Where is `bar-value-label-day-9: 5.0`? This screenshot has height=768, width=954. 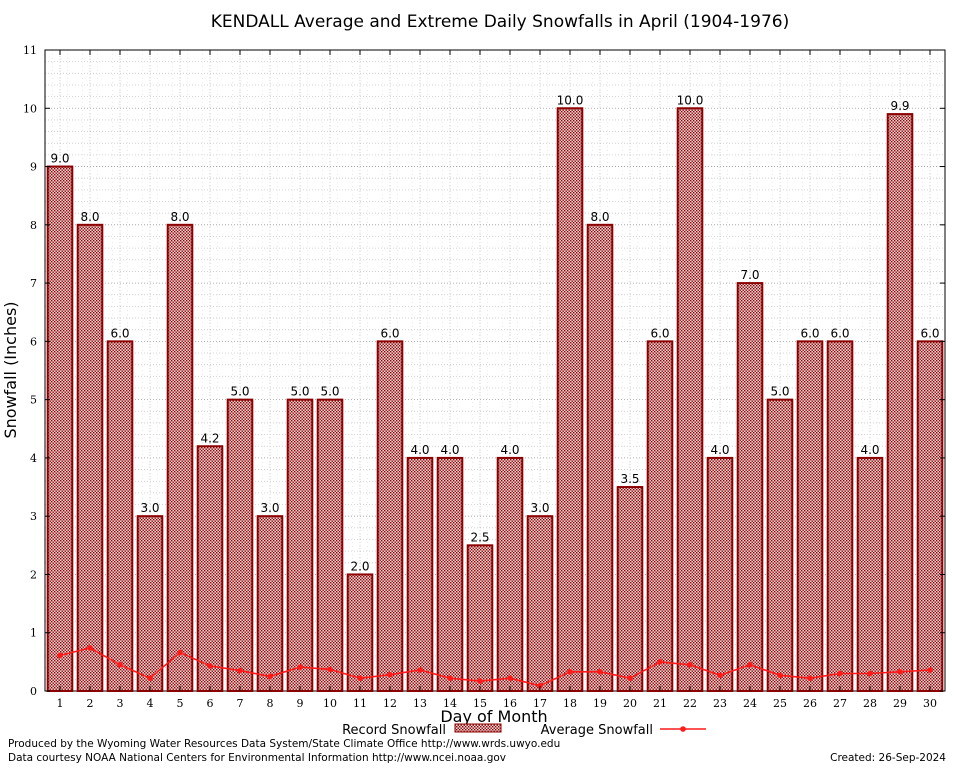
bar-value-label-day-9: 5.0 is located at coordinates (299, 392).